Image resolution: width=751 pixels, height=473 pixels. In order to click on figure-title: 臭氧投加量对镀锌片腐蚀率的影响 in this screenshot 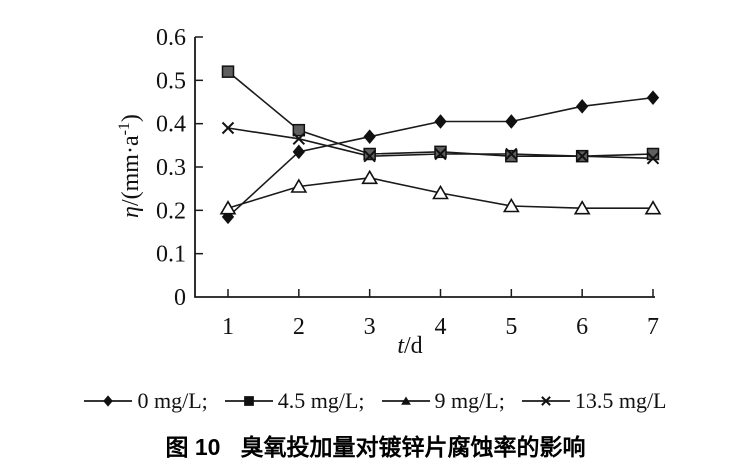, I will do `click(413, 447)`.